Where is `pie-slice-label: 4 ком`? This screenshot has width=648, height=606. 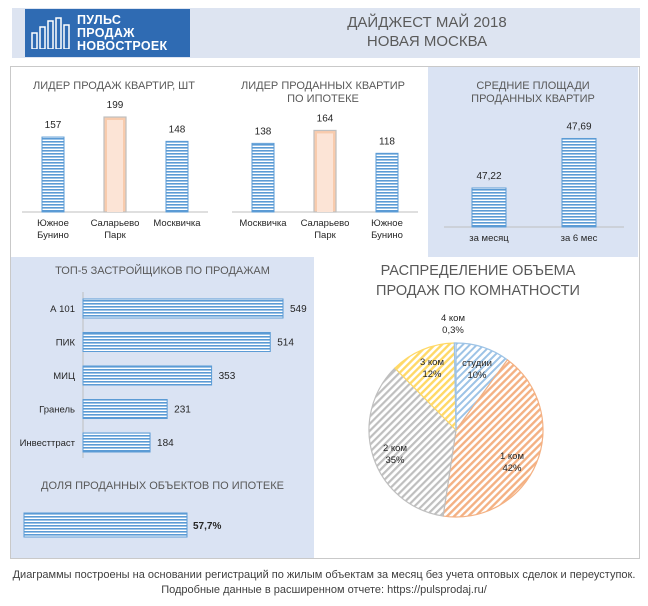
pie-slice-label: 4 ком is located at coordinates (453, 318).